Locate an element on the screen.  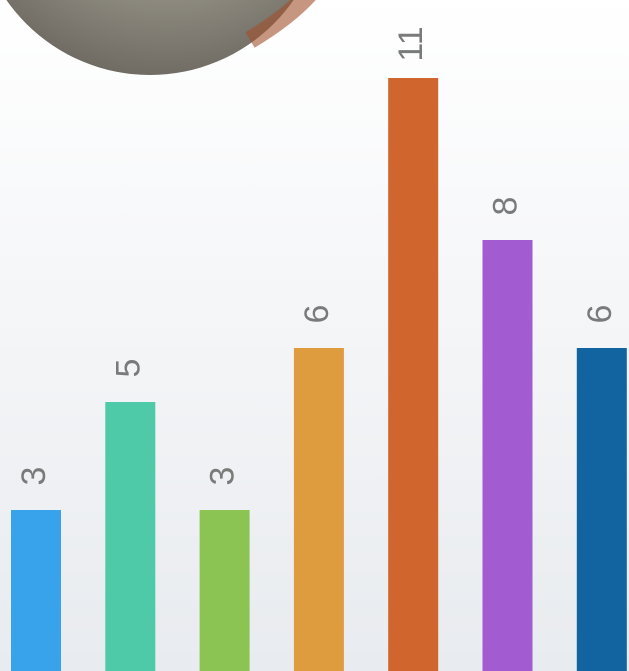
value-label: 11 is located at coordinates (411, 43).